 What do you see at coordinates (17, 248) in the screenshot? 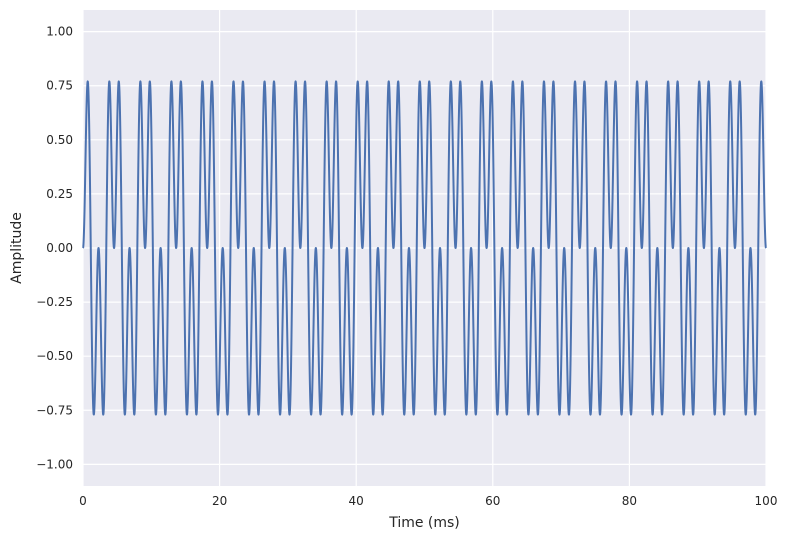
I see `y-axis-label: Amplitude` at bounding box center [17, 248].